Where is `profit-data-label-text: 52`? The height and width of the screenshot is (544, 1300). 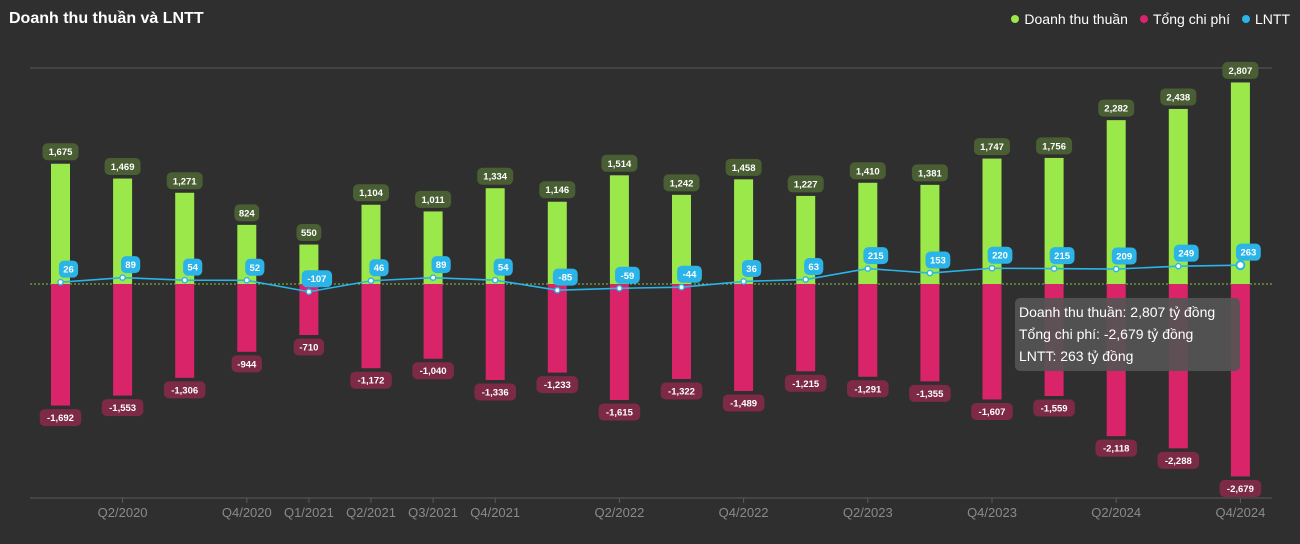
profit-data-label-text: 52 is located at coordinates (255, 268).